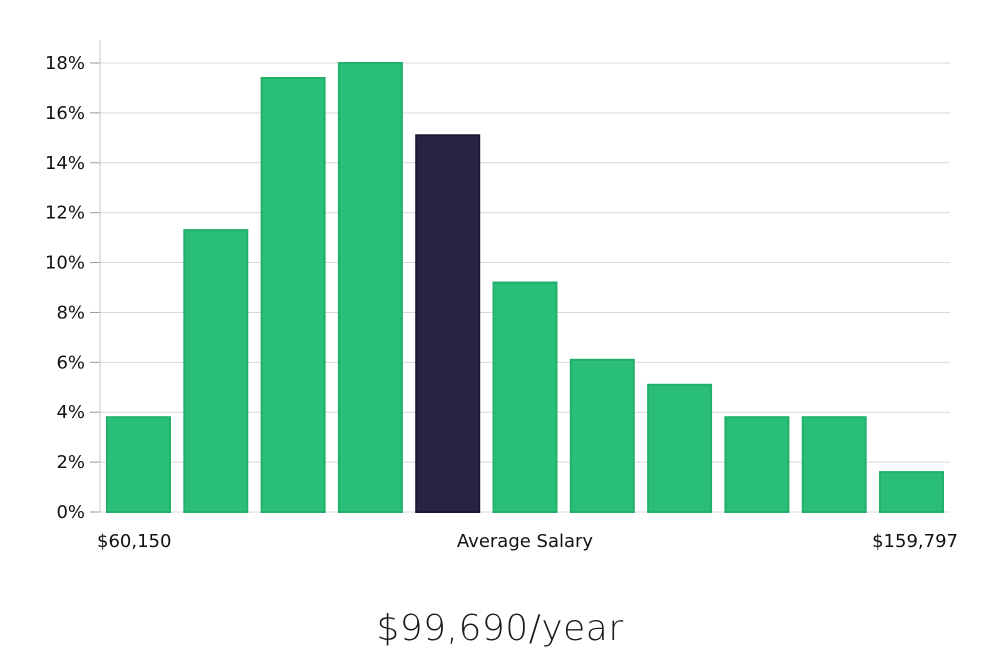  Describe the element at coordinates (65, 163) in the screenshot. I see `y-tick-label-14: 14%` at that location.